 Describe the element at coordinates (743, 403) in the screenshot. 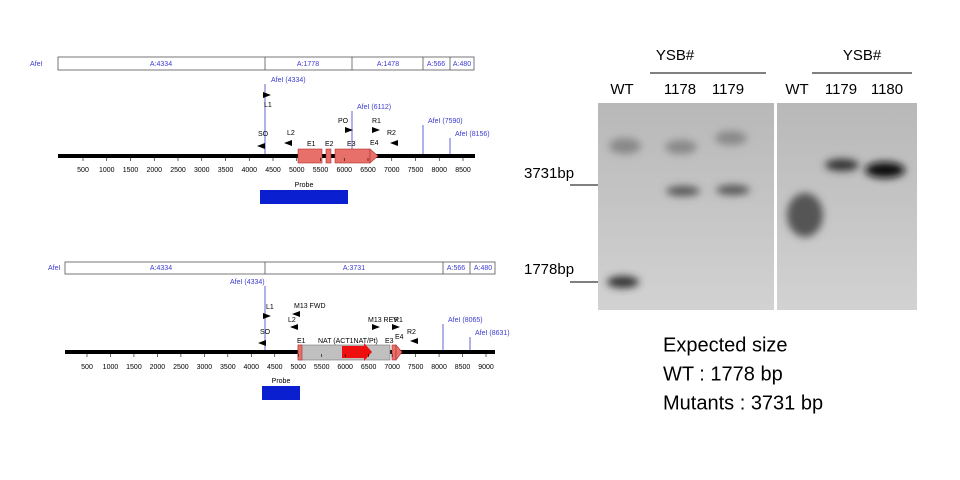

I see `expected-line: Mutants : 3731 bp` at that location.